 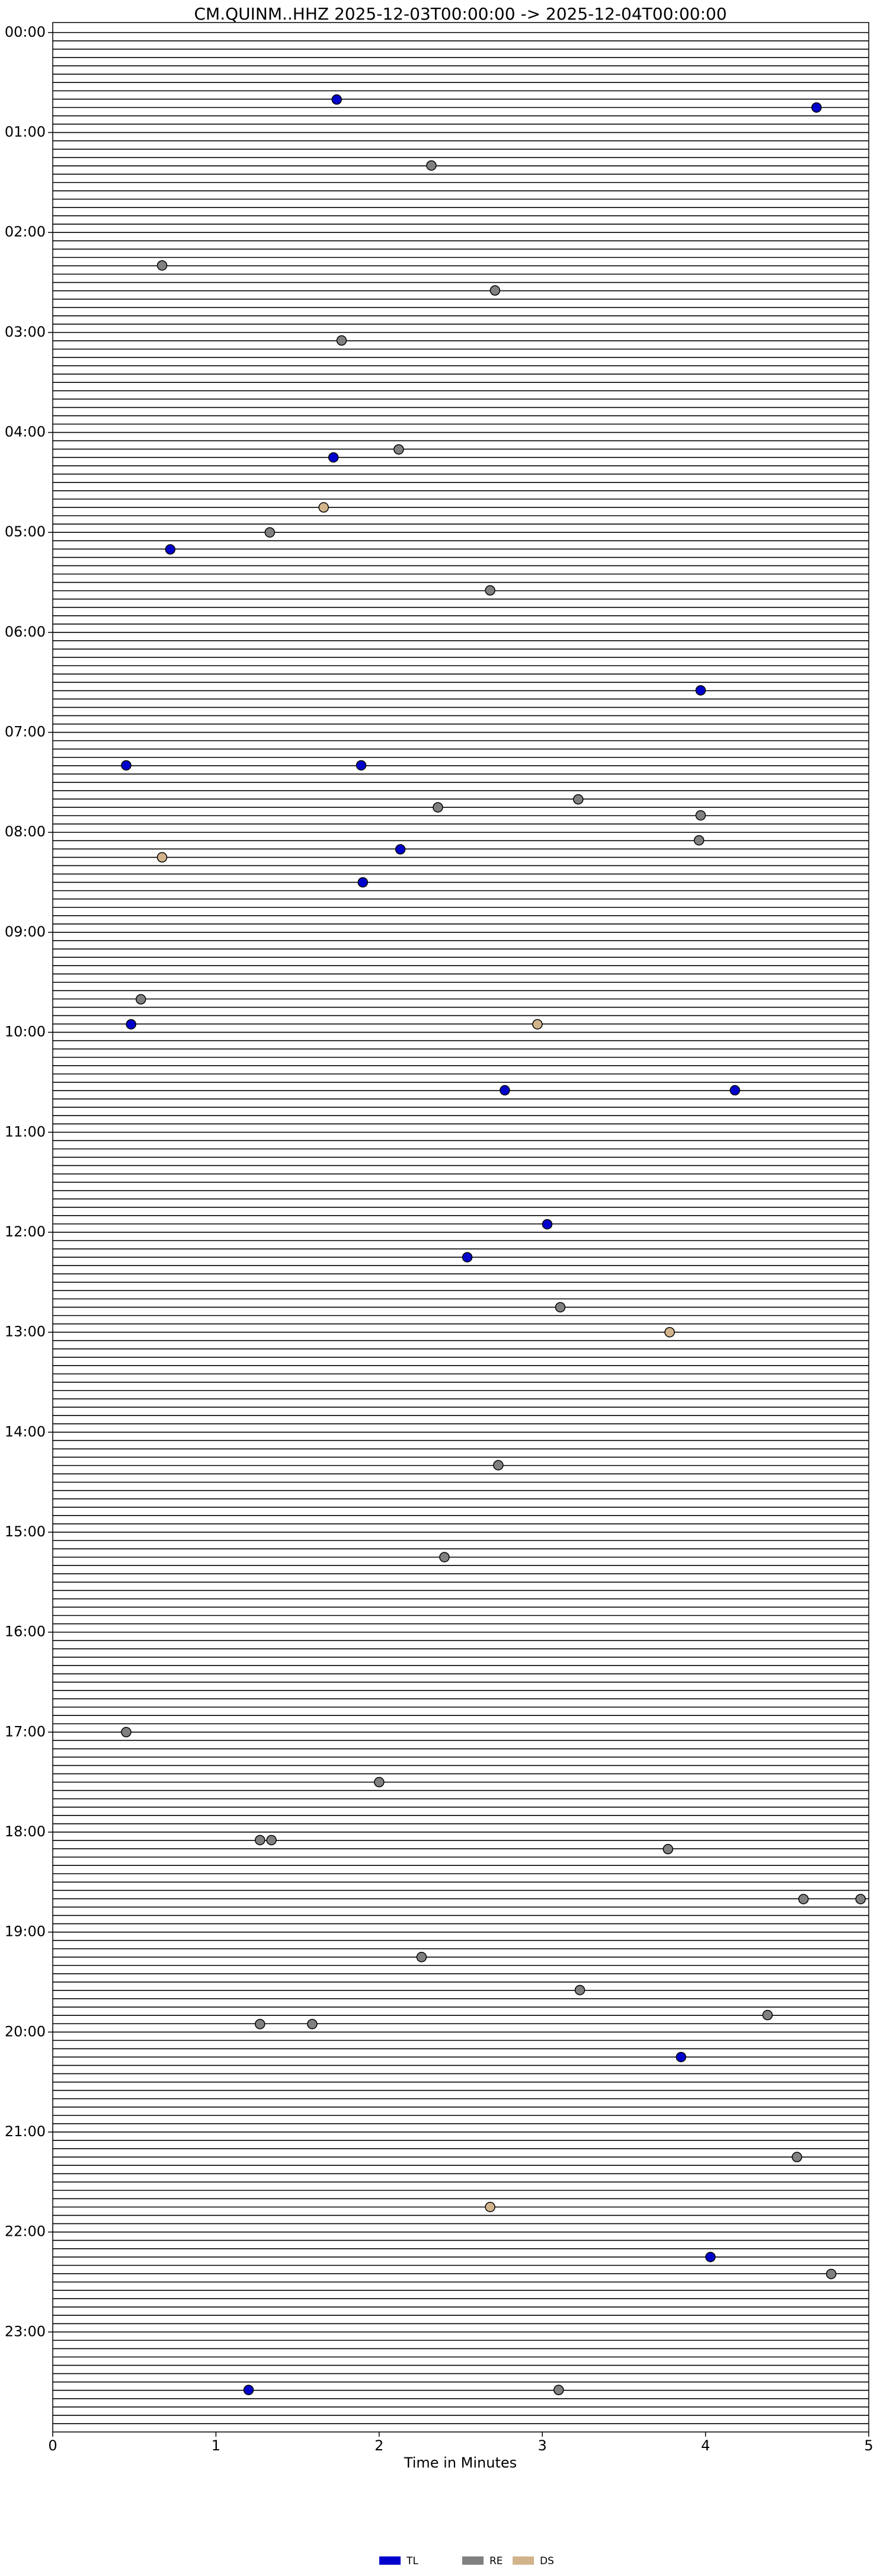 I want to click on y-tick-label: 00:00, so click(x=25, y=32).